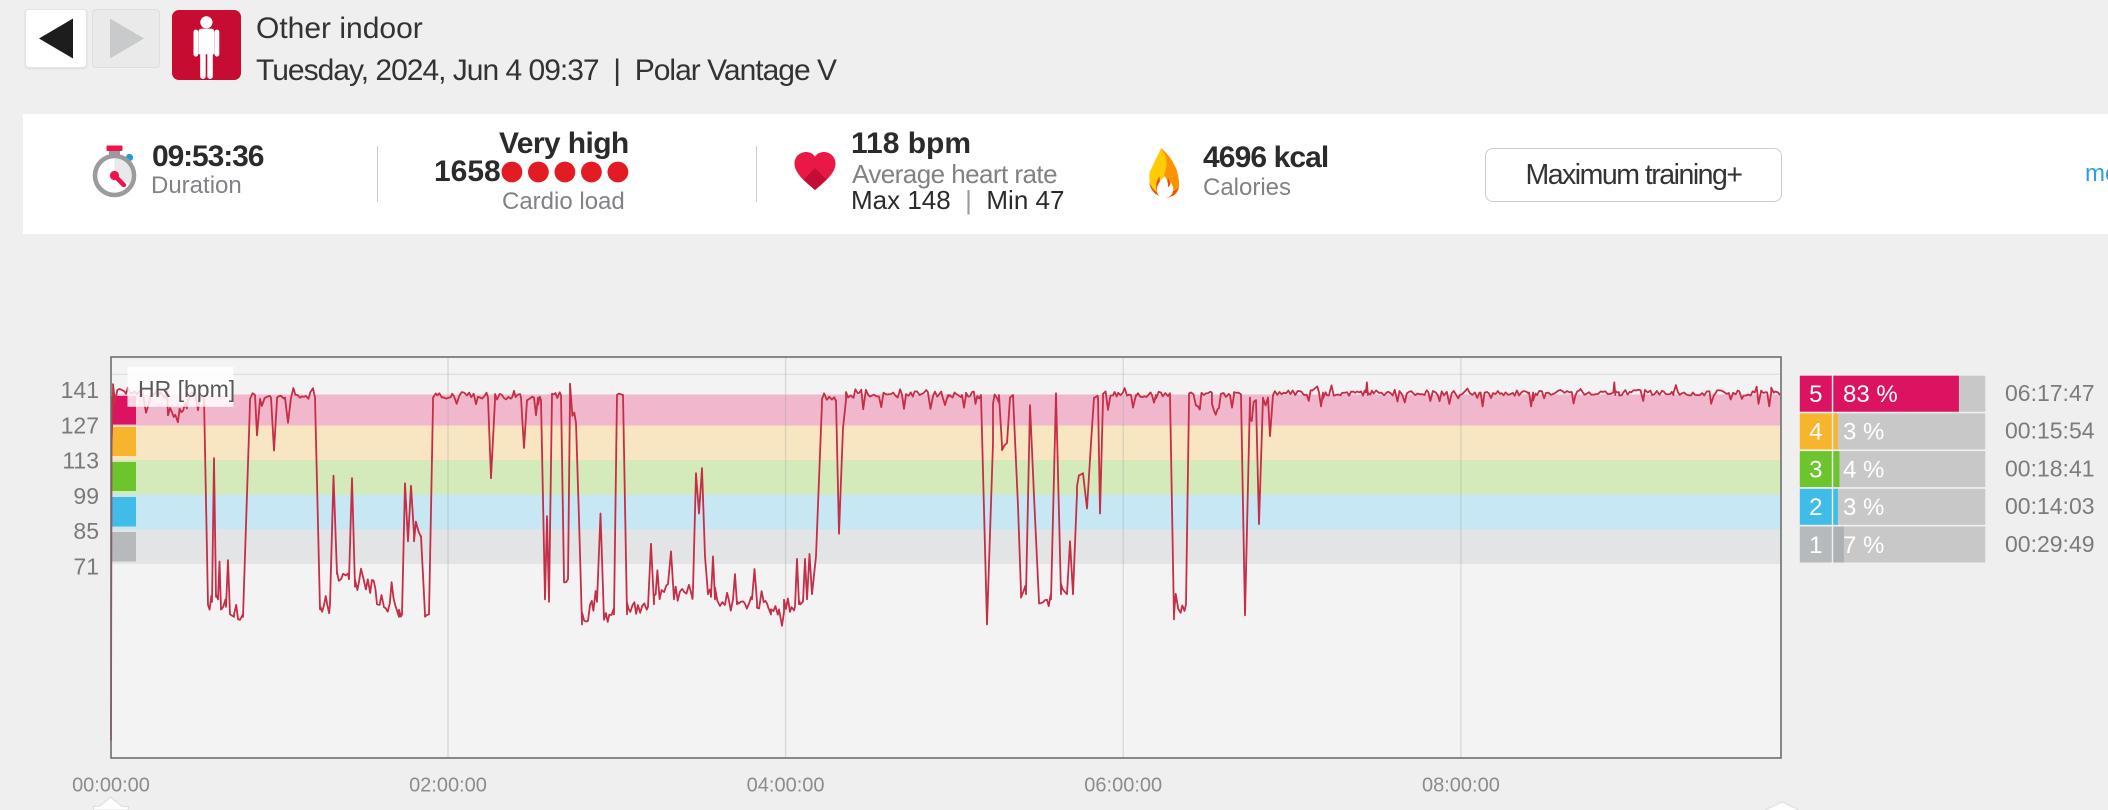  What do you see at coordinates (2050, 393) in the screenshot?
I see `svg-text: 06:17:47` at bounding box center [2050, 393].